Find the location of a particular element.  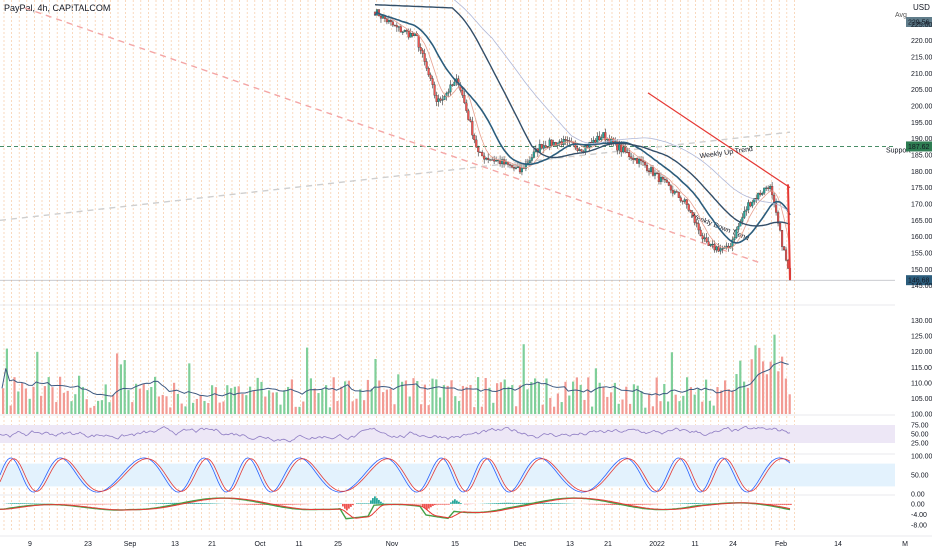

price-tick-label: 195.00 is located at coordinates (921, 123).